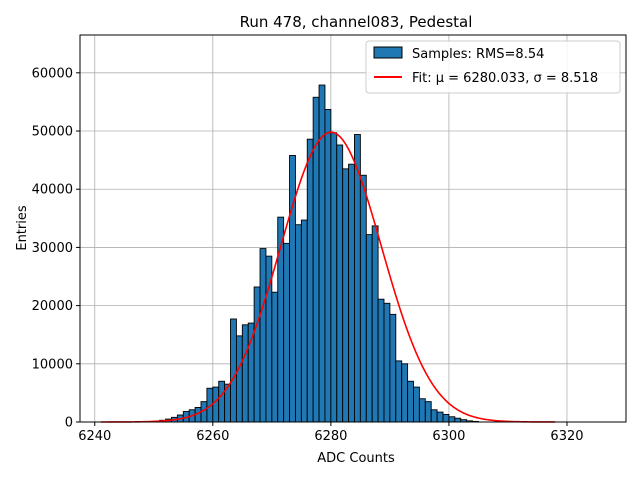 The width and height of the screenshot is (640, 480). What do you see at coordinates (356, 22) in the screenshot?
I see `chart-title: Run 478, channel083, Pedestal` at bounding box center [356, 22].